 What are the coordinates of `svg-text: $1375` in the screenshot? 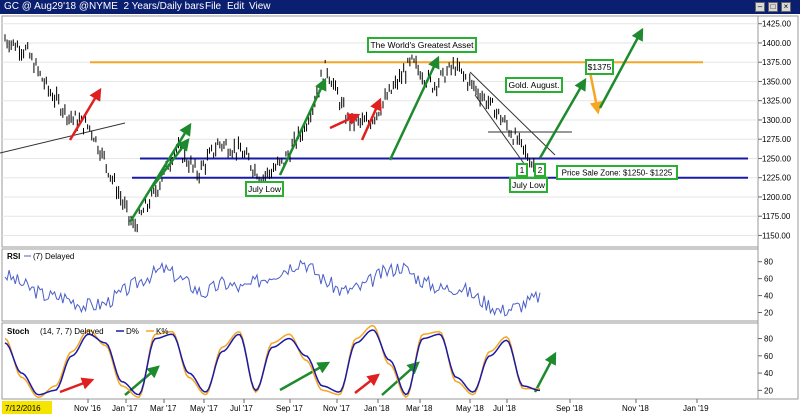 It's located at (600, 67).